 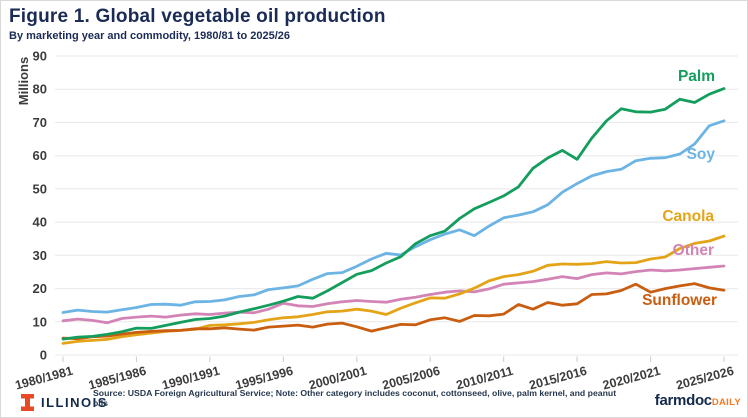 I want to click on y-tick-label: 70, so click(x=40, y=122).